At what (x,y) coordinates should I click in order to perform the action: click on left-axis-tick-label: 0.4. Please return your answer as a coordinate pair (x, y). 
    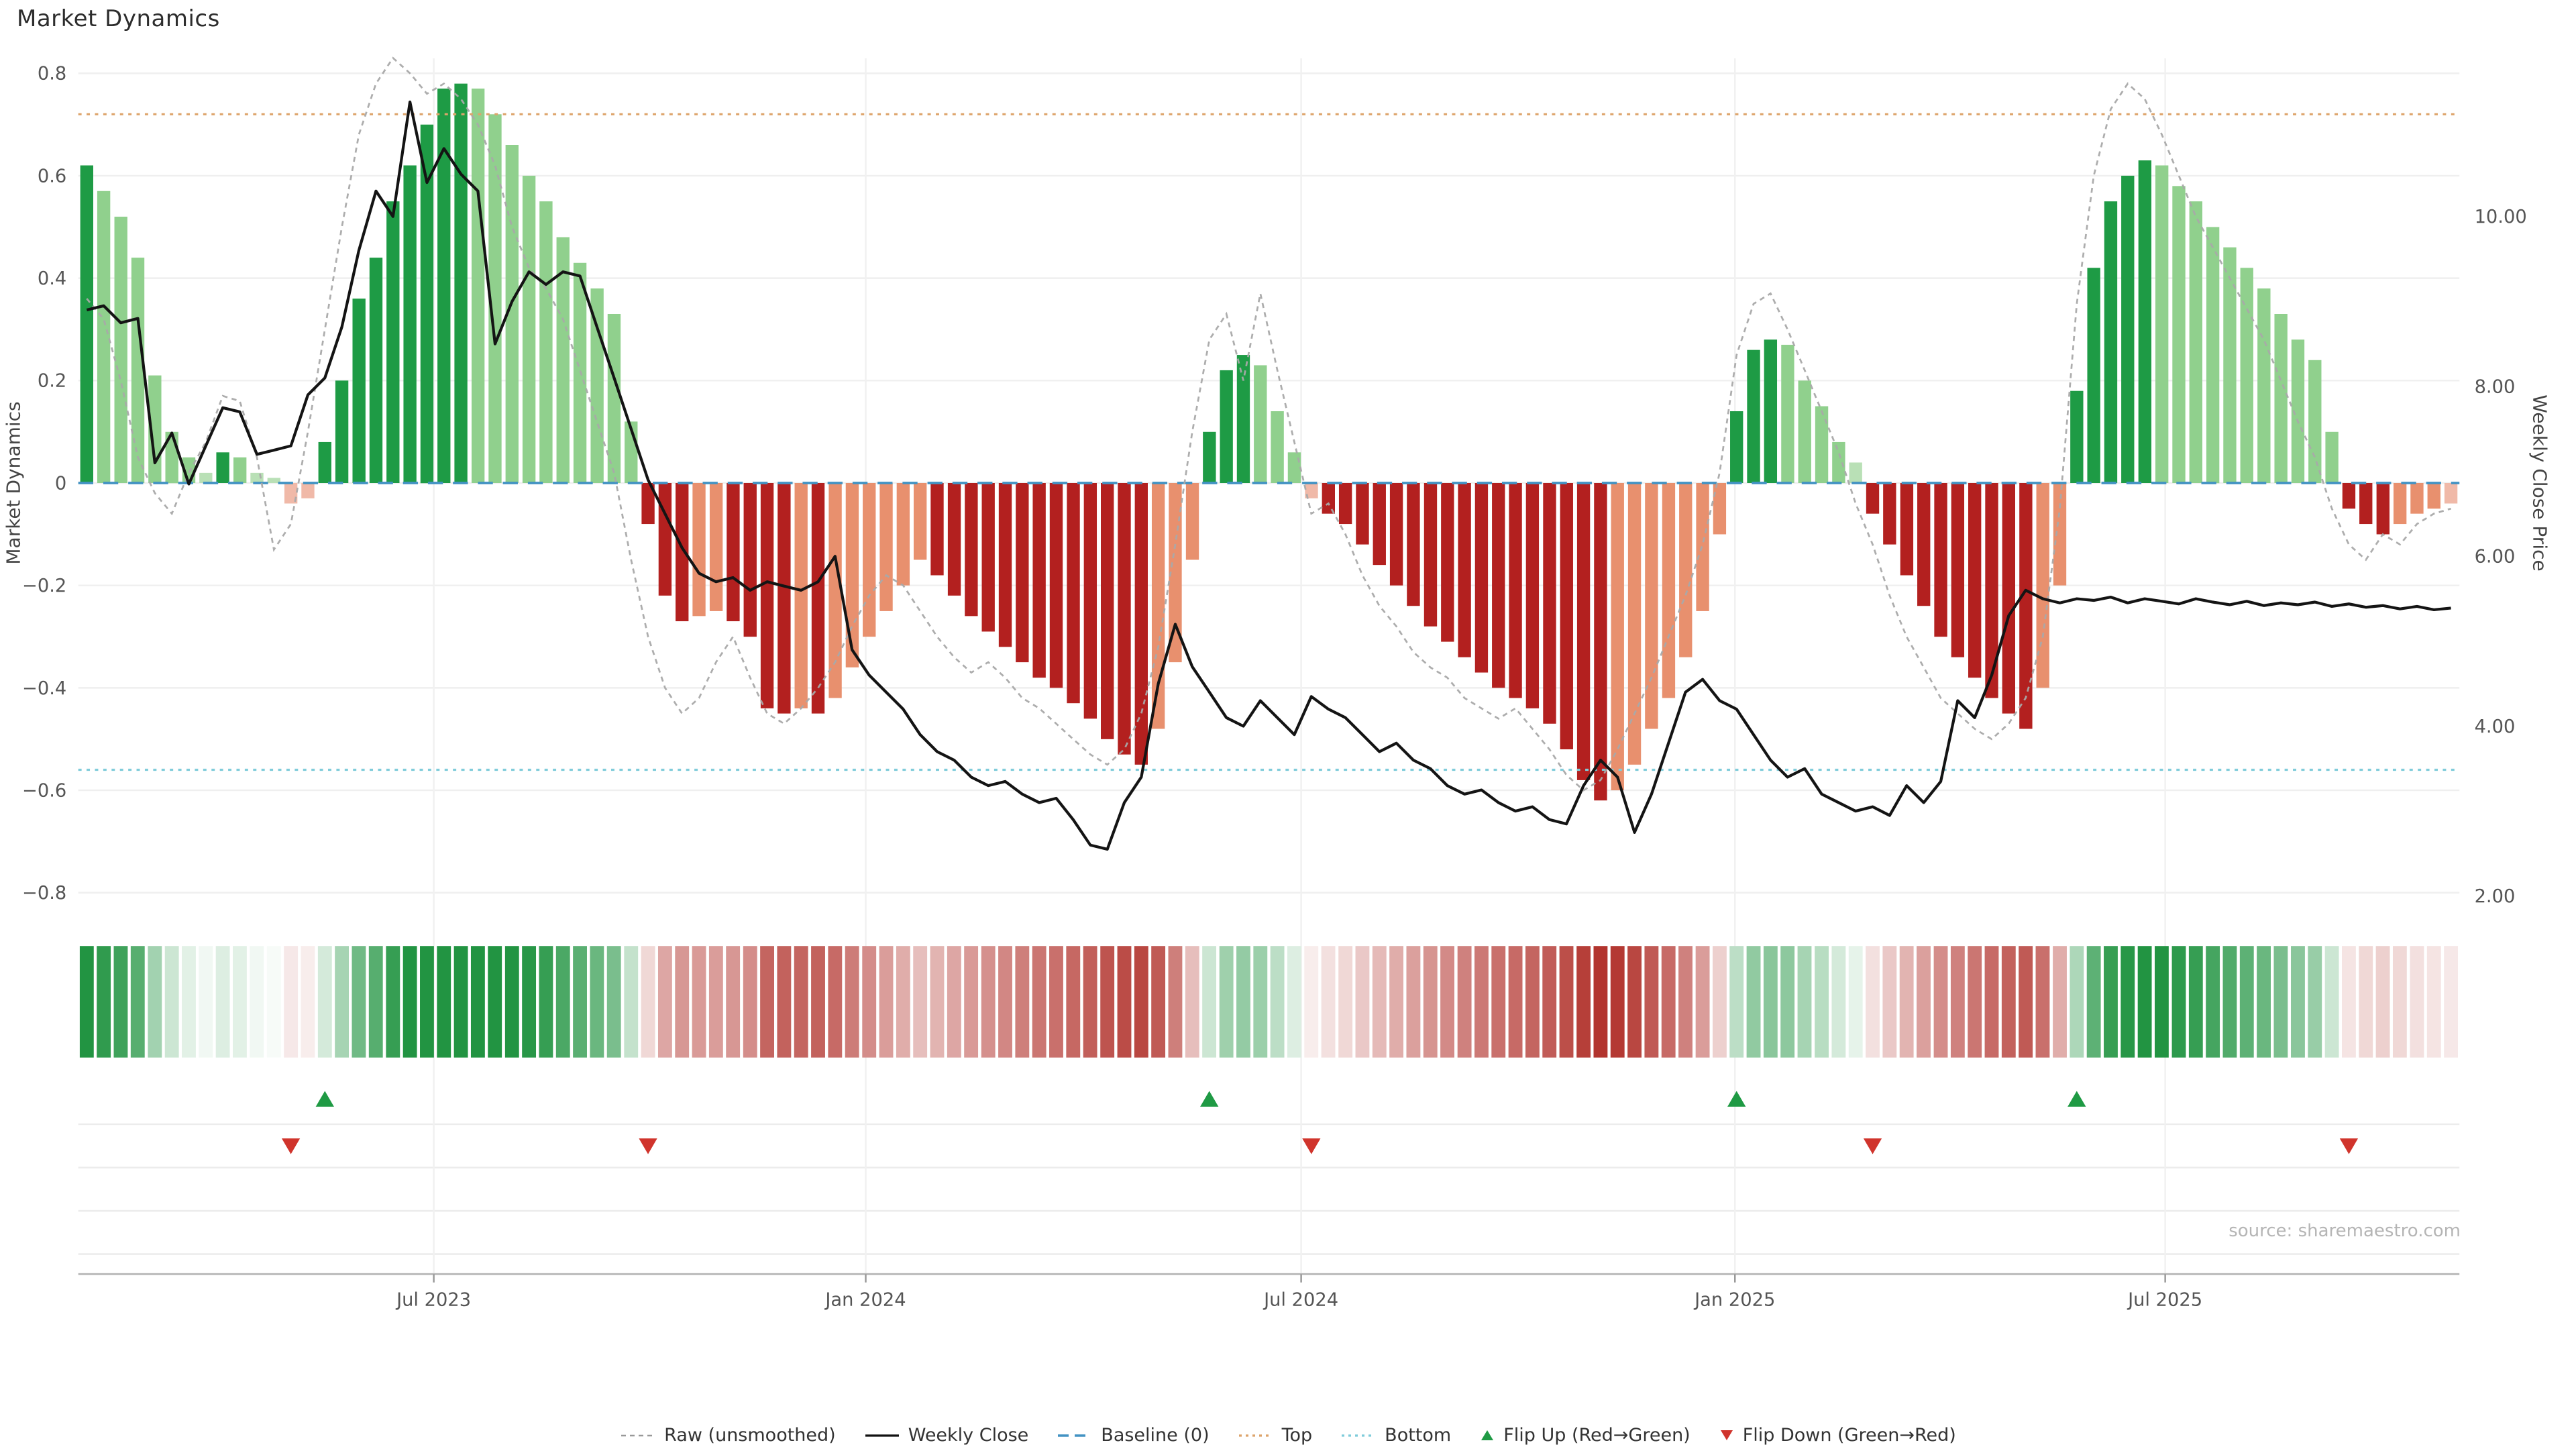
    Looking at the image, I should click on (52, 278).